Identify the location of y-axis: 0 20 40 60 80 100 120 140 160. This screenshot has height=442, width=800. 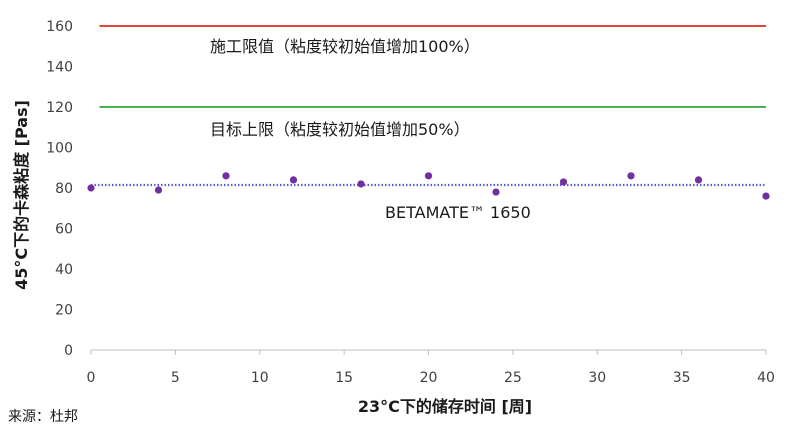
(59, 189).